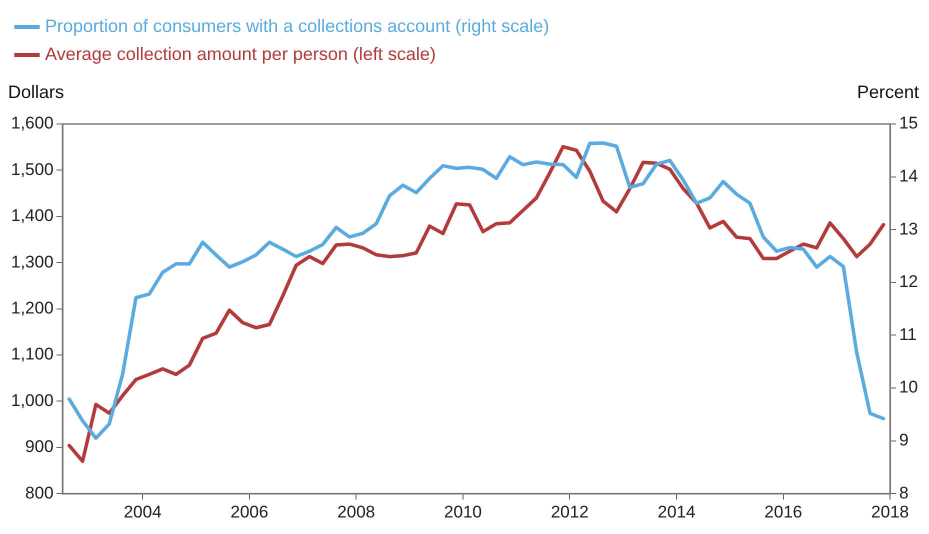 This screenshot has height=534, width=929. I want to click on legend-label: Average collection amount per person (left scale), so click(240, 54).